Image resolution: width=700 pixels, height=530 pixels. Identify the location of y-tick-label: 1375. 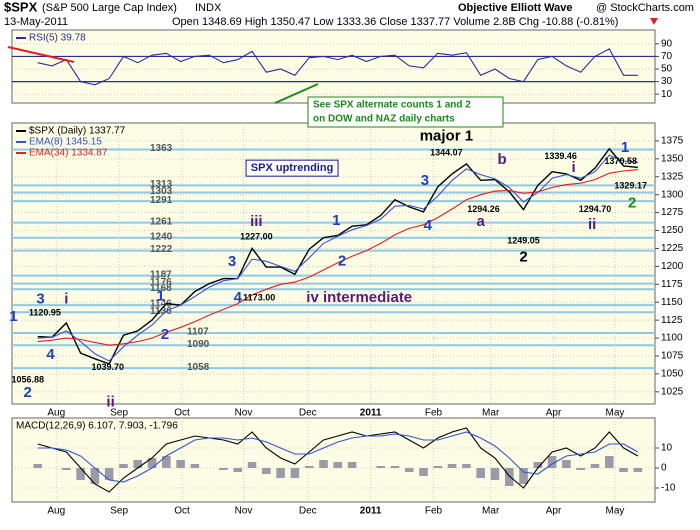
(672, 141).